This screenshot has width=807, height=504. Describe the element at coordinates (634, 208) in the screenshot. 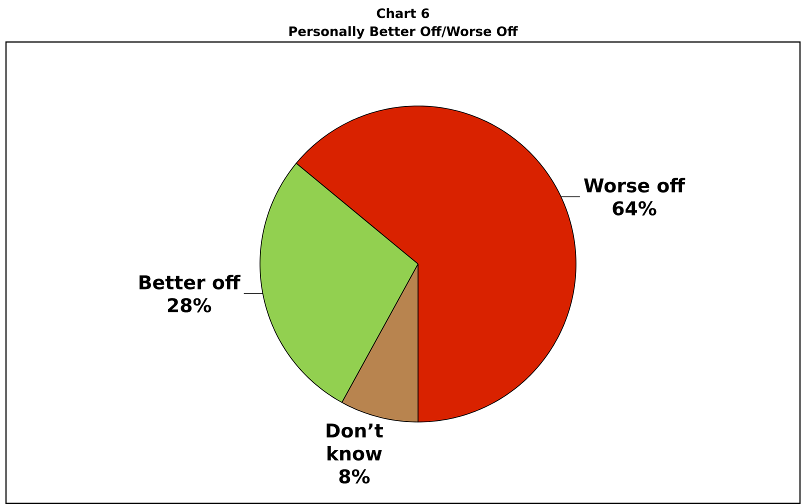

I see `data-label: 64%` at that location.